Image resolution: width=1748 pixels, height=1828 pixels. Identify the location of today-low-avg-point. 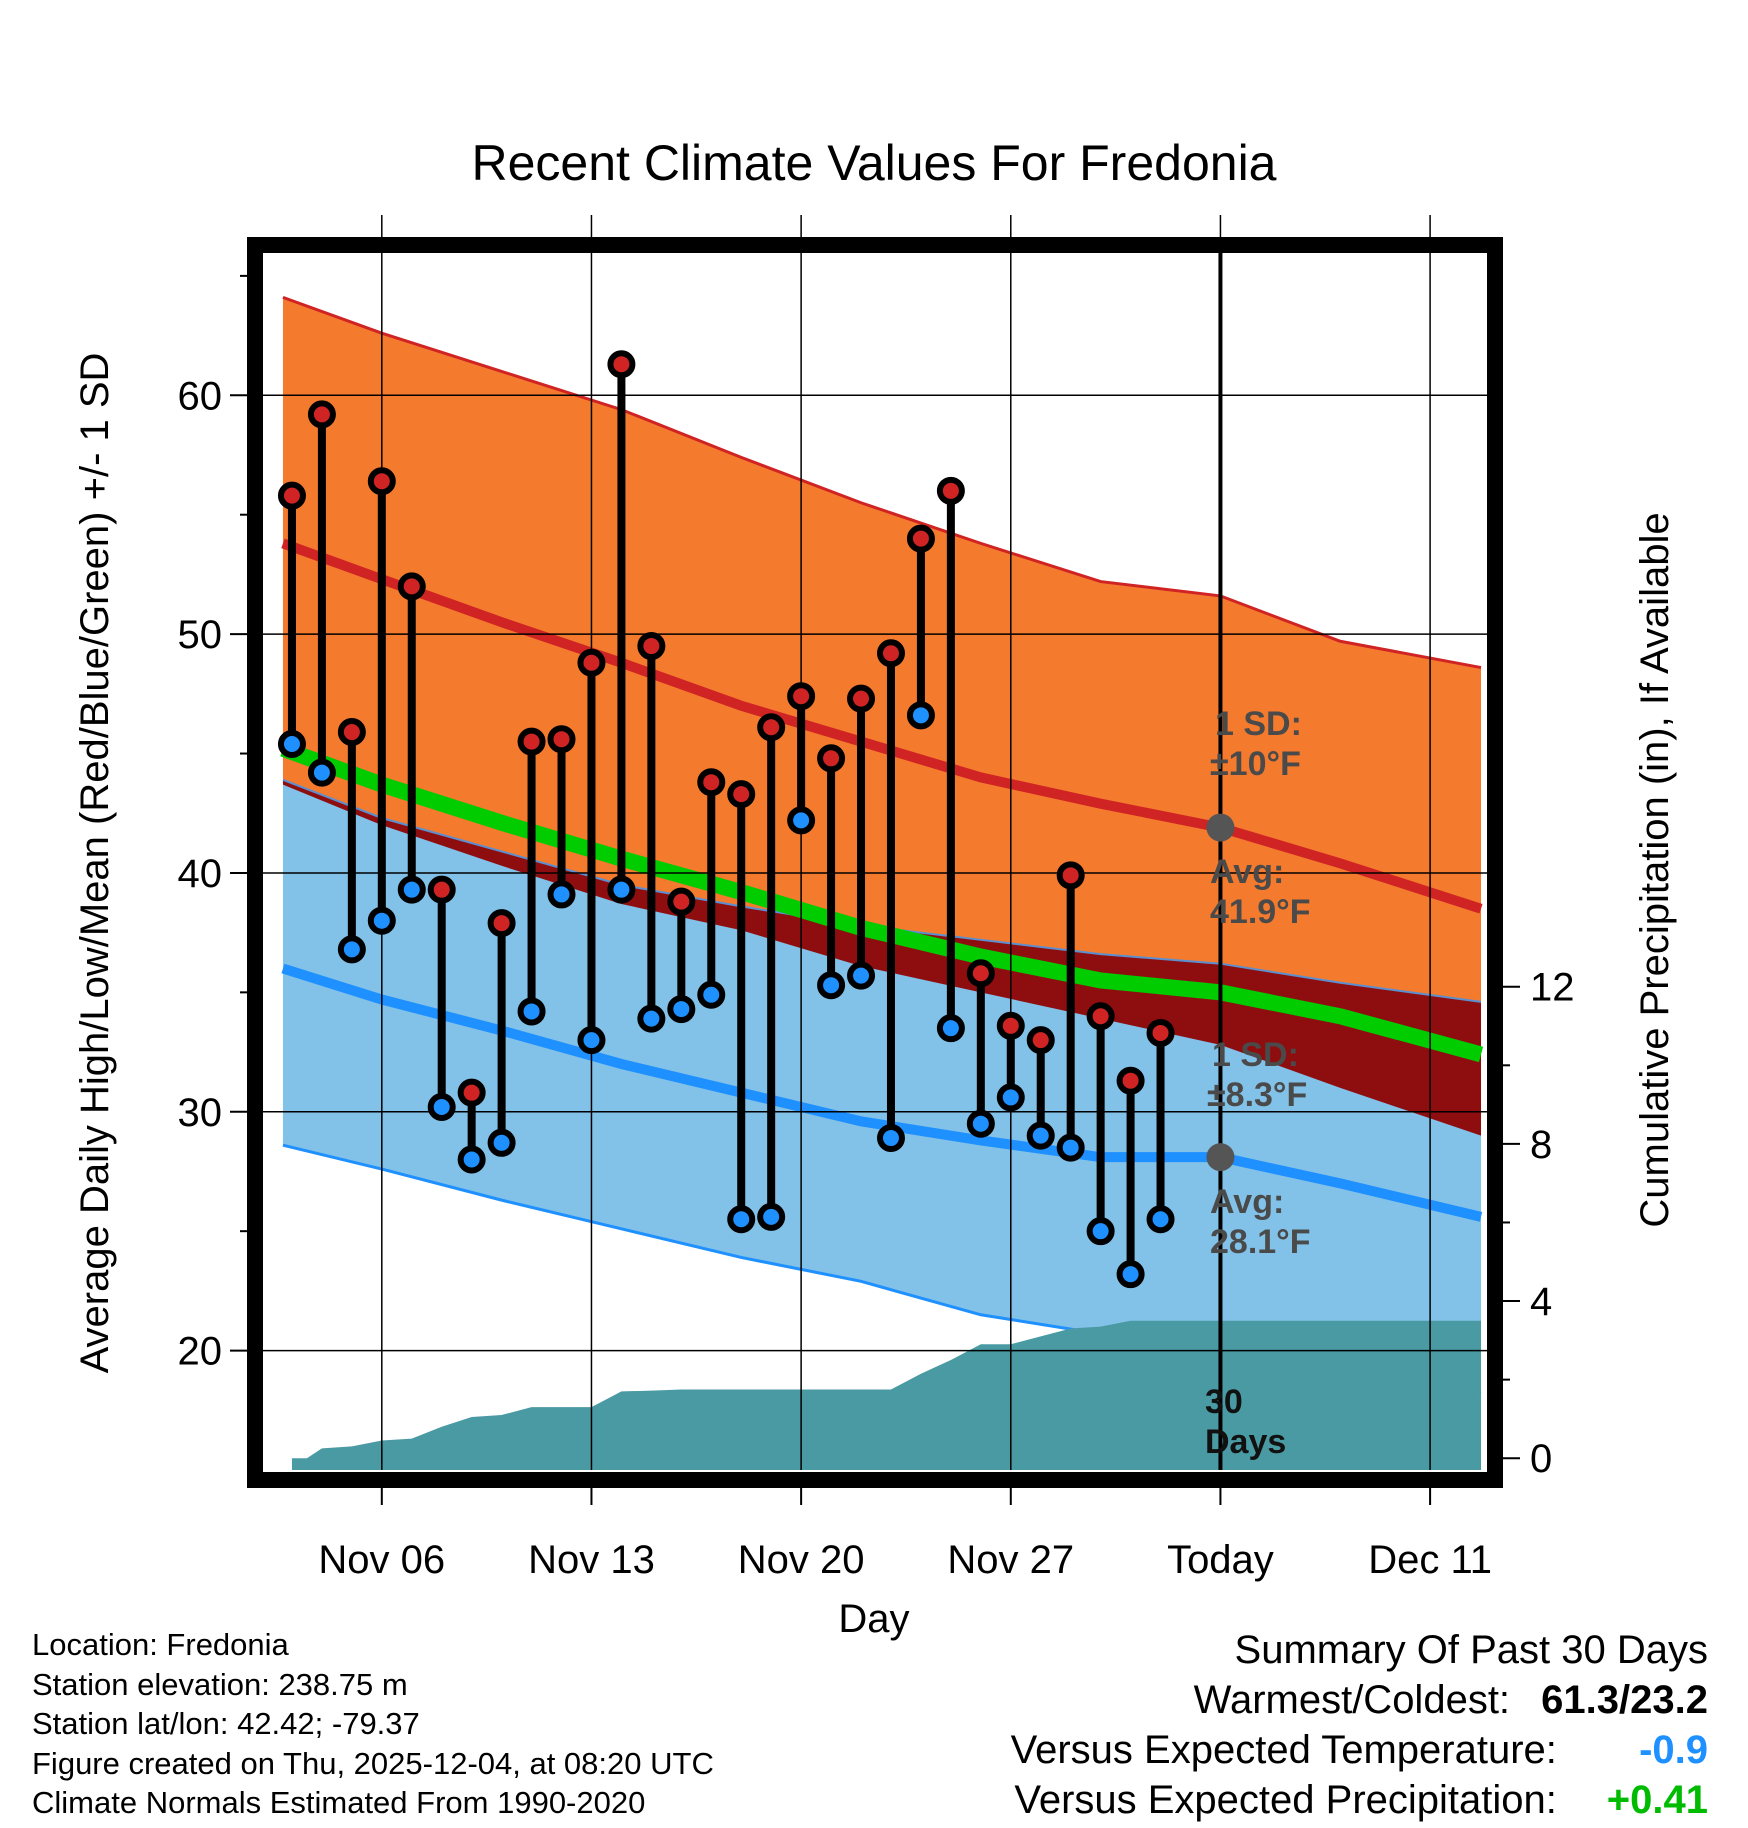
(1220, 1157).